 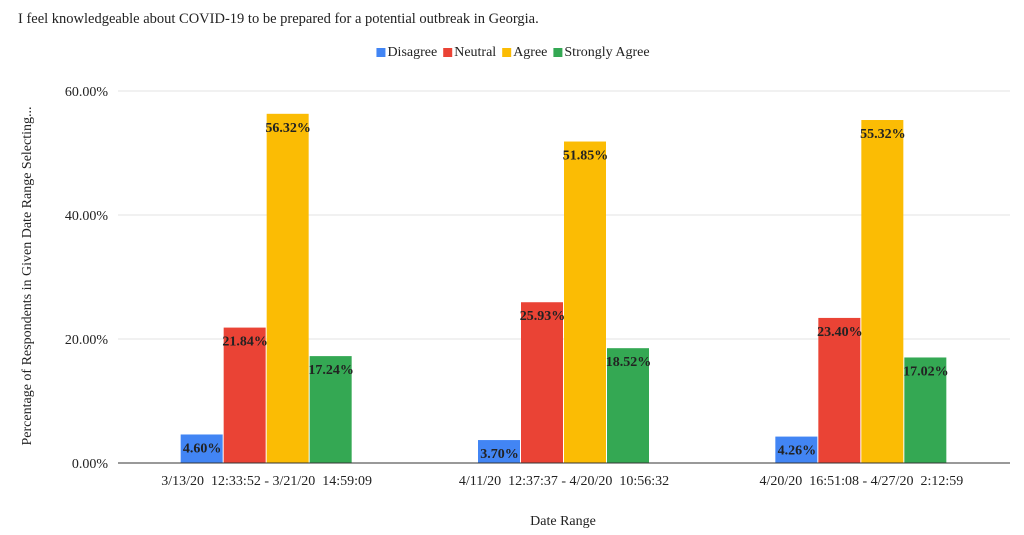 What do you see at coordinates (87, 216) in the screenshot?
I see `y-tick-label: 40.00%` at bounding box center [87, 216].